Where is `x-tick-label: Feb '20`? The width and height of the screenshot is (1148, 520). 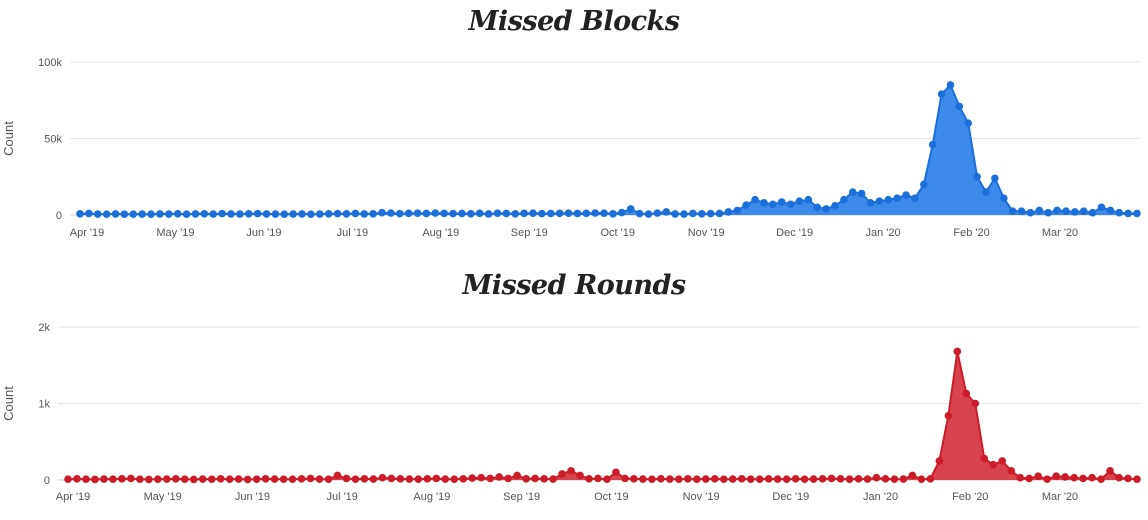 x-tick-label: Feb '20 is located at coordinates (971, 233).